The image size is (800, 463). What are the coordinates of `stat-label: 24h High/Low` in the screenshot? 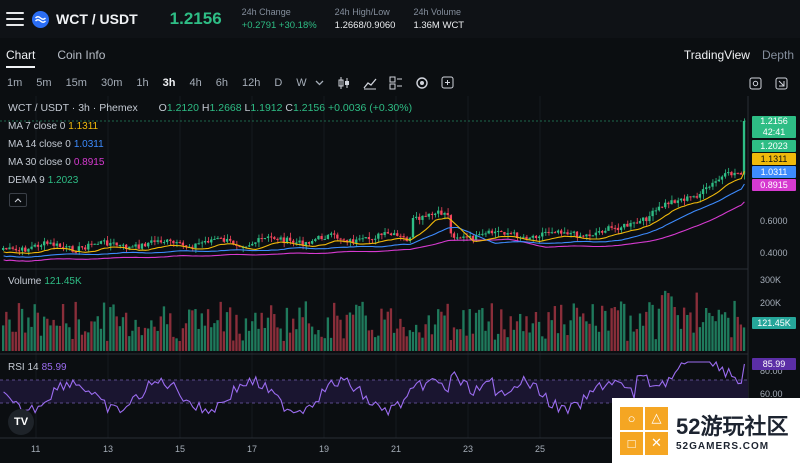 It's located at (362, 12).